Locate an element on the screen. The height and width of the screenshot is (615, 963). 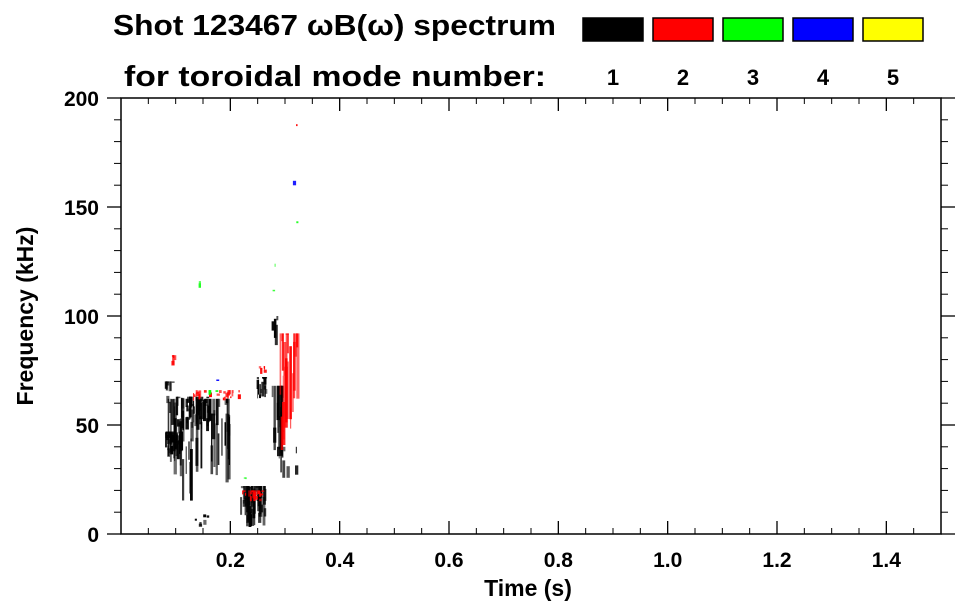
x-tick-label: 0.2 is located at coordinates (230, 560).